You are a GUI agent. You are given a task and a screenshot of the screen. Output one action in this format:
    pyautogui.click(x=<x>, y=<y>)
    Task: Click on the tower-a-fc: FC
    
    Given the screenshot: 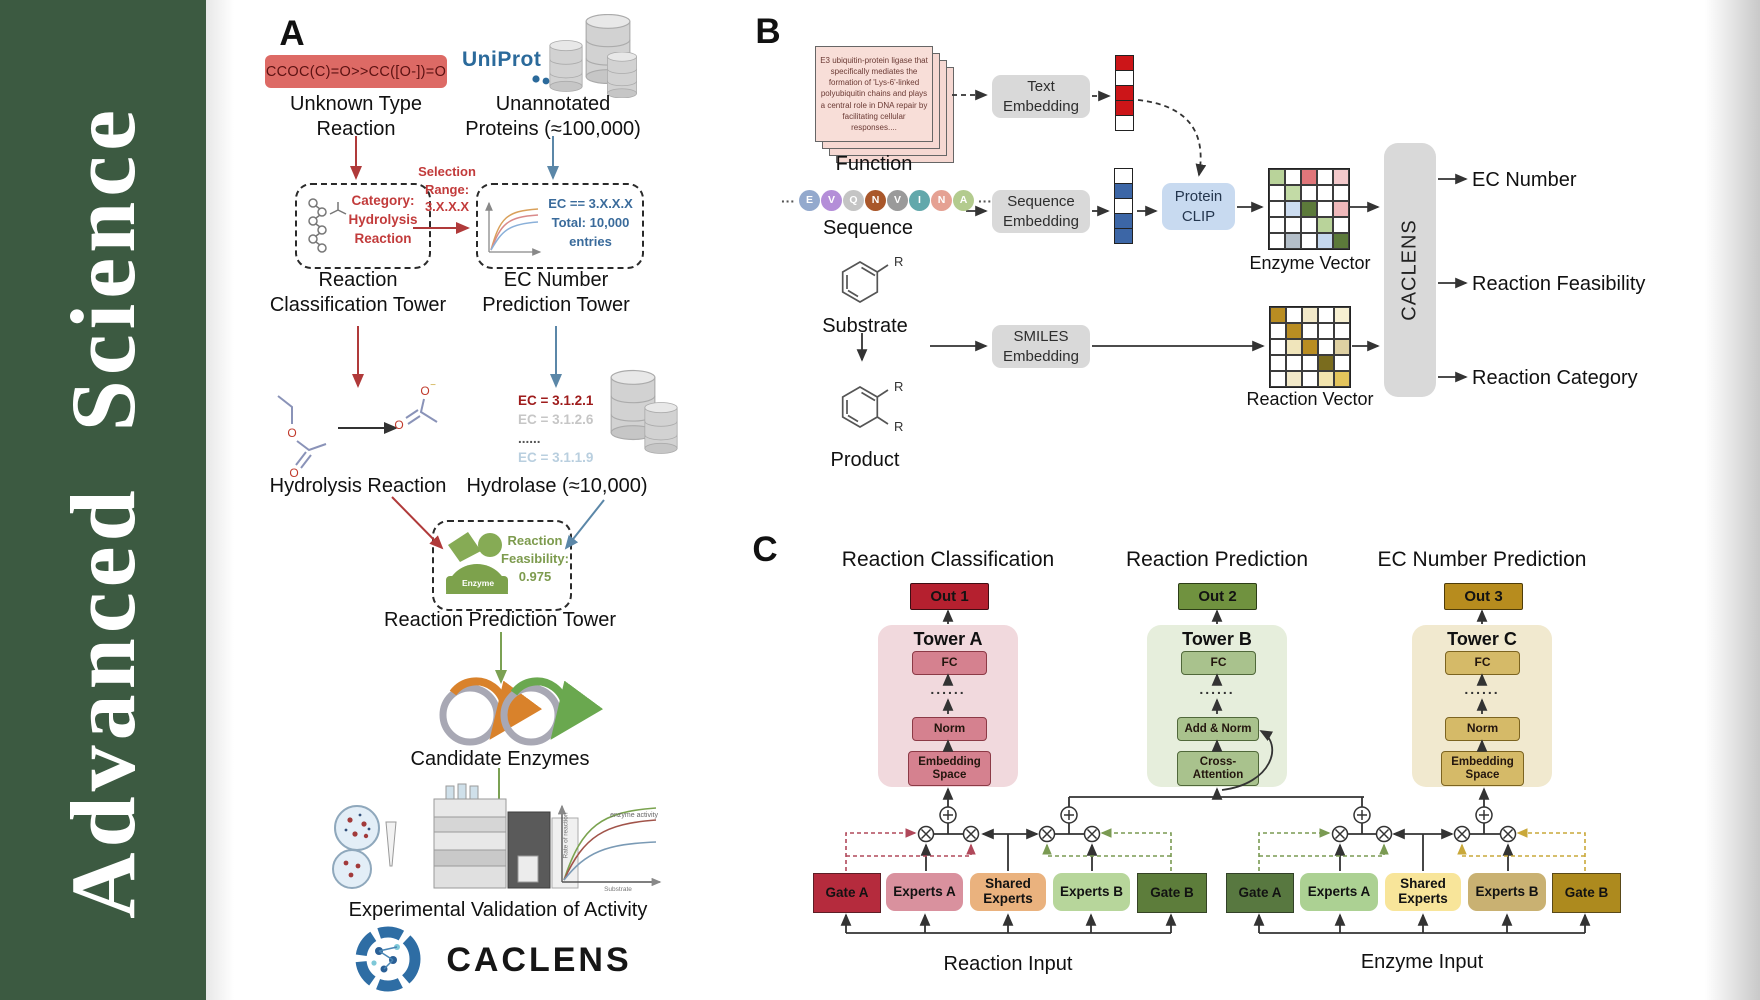 What is the action you would take?
    pyautogui.click(x=949, y=663)
    